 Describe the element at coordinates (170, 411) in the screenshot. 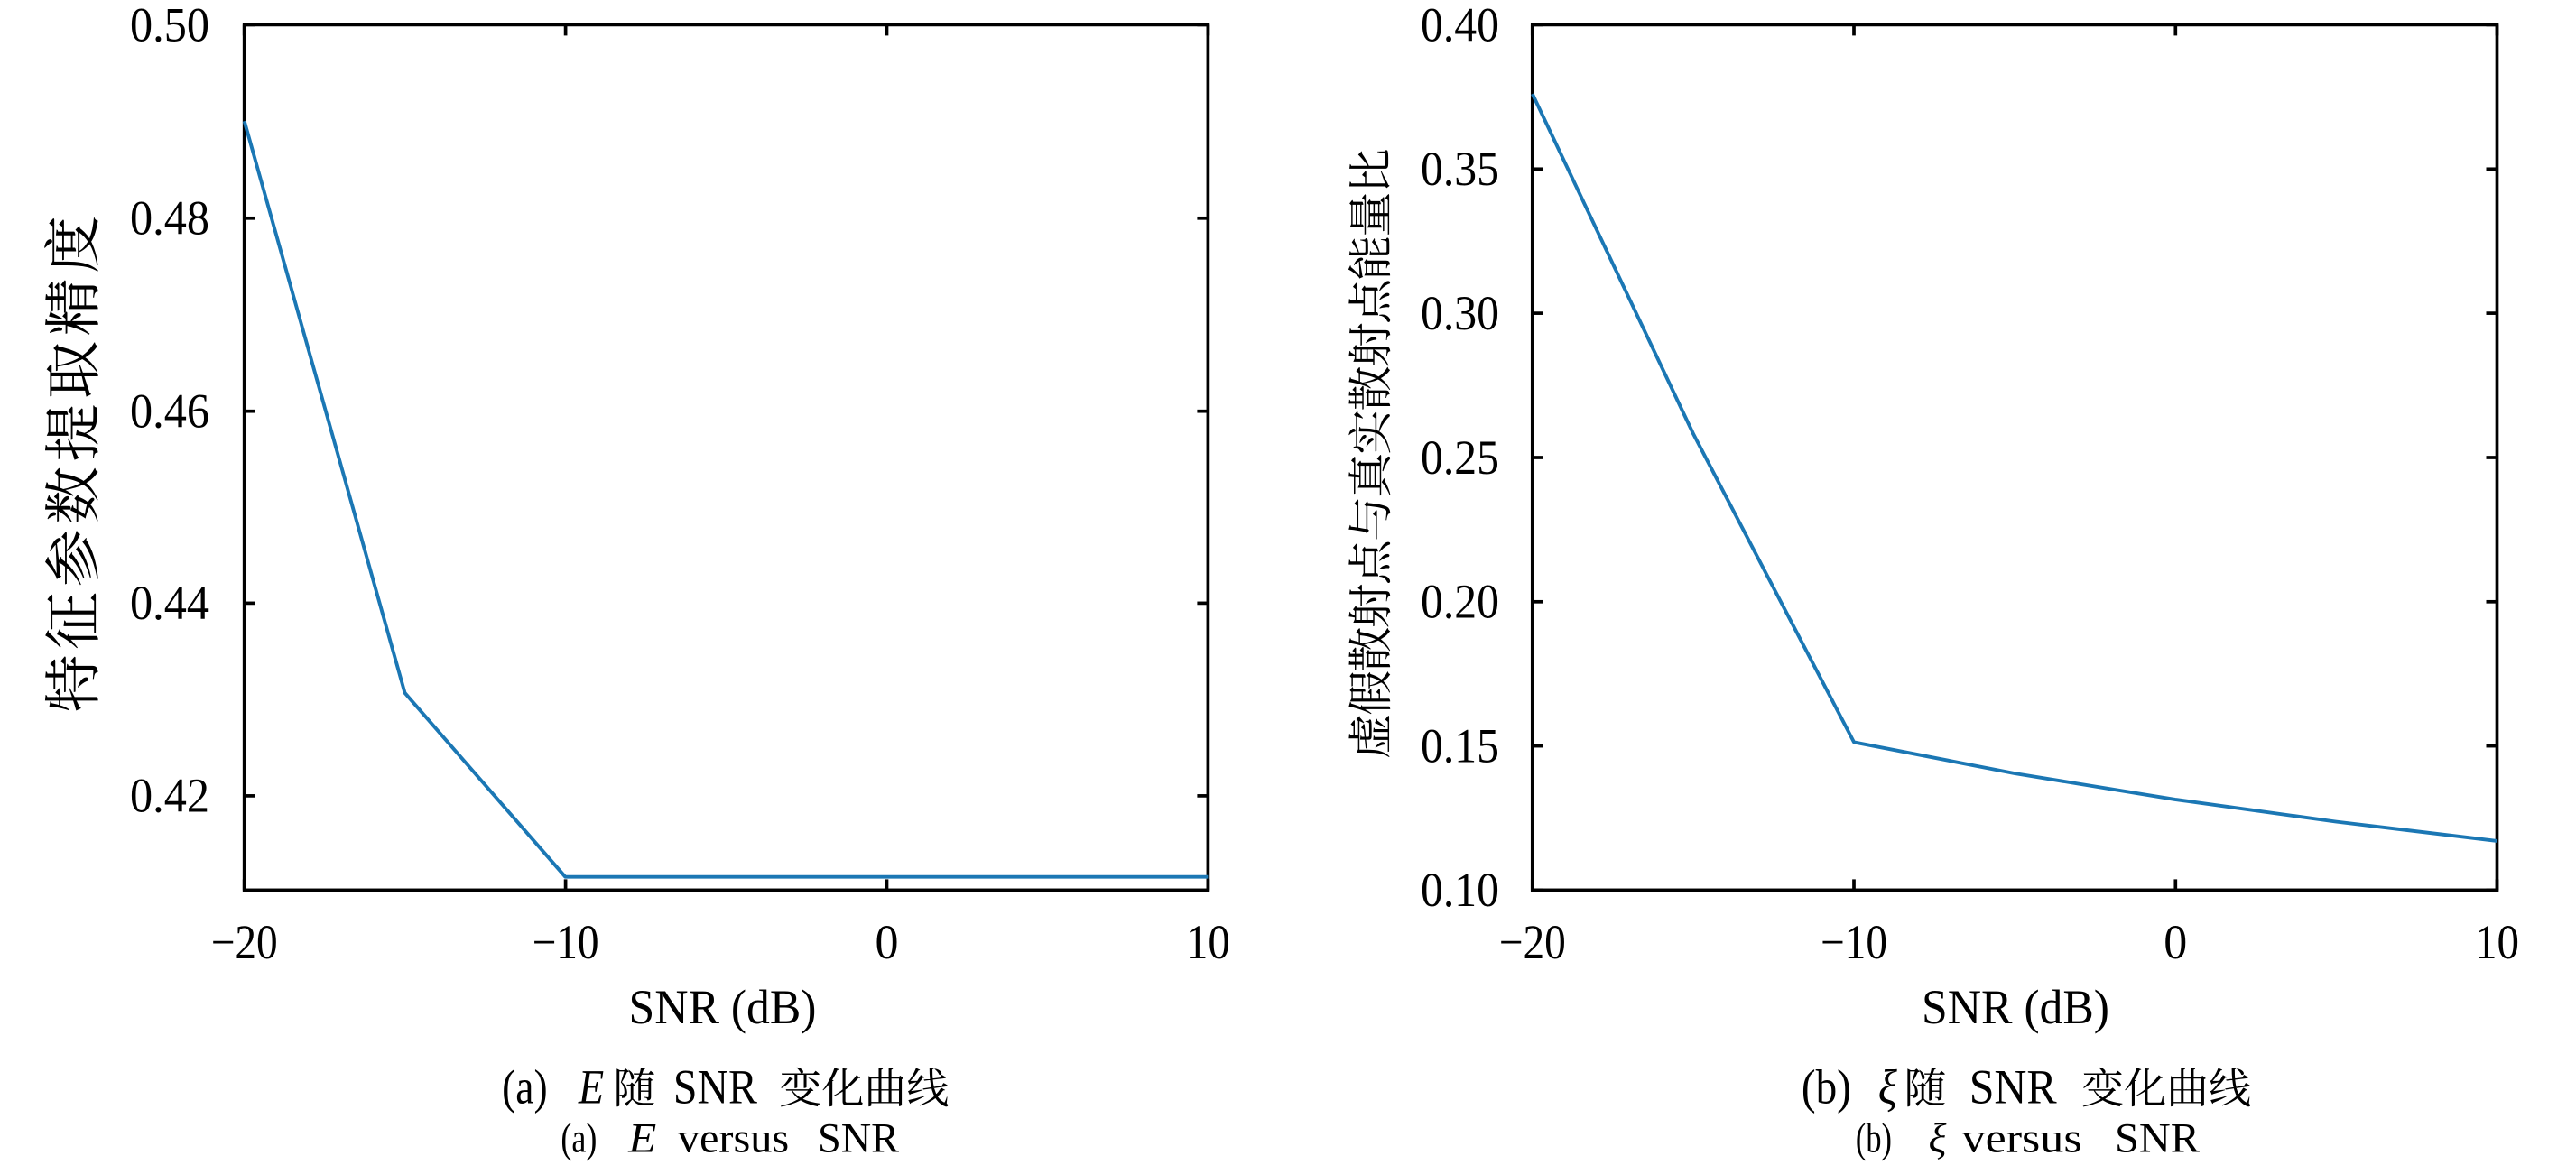

I see `svg-text: 0.46` at that location.